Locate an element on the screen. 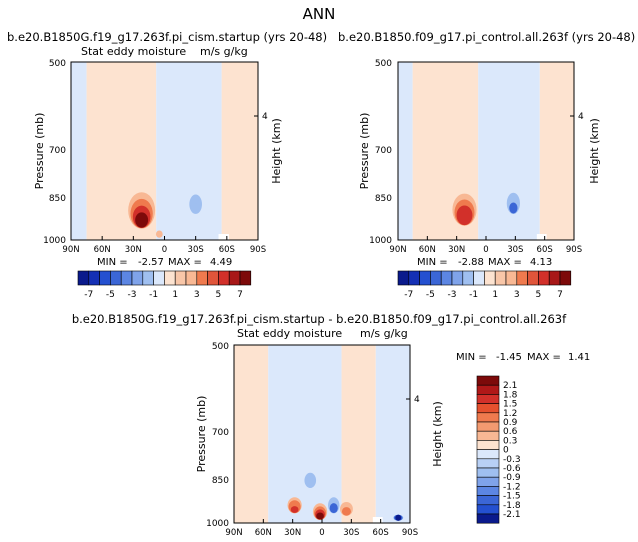  panel-1-colorbar-tick-0: -7 is located at coordinates (88, 295).